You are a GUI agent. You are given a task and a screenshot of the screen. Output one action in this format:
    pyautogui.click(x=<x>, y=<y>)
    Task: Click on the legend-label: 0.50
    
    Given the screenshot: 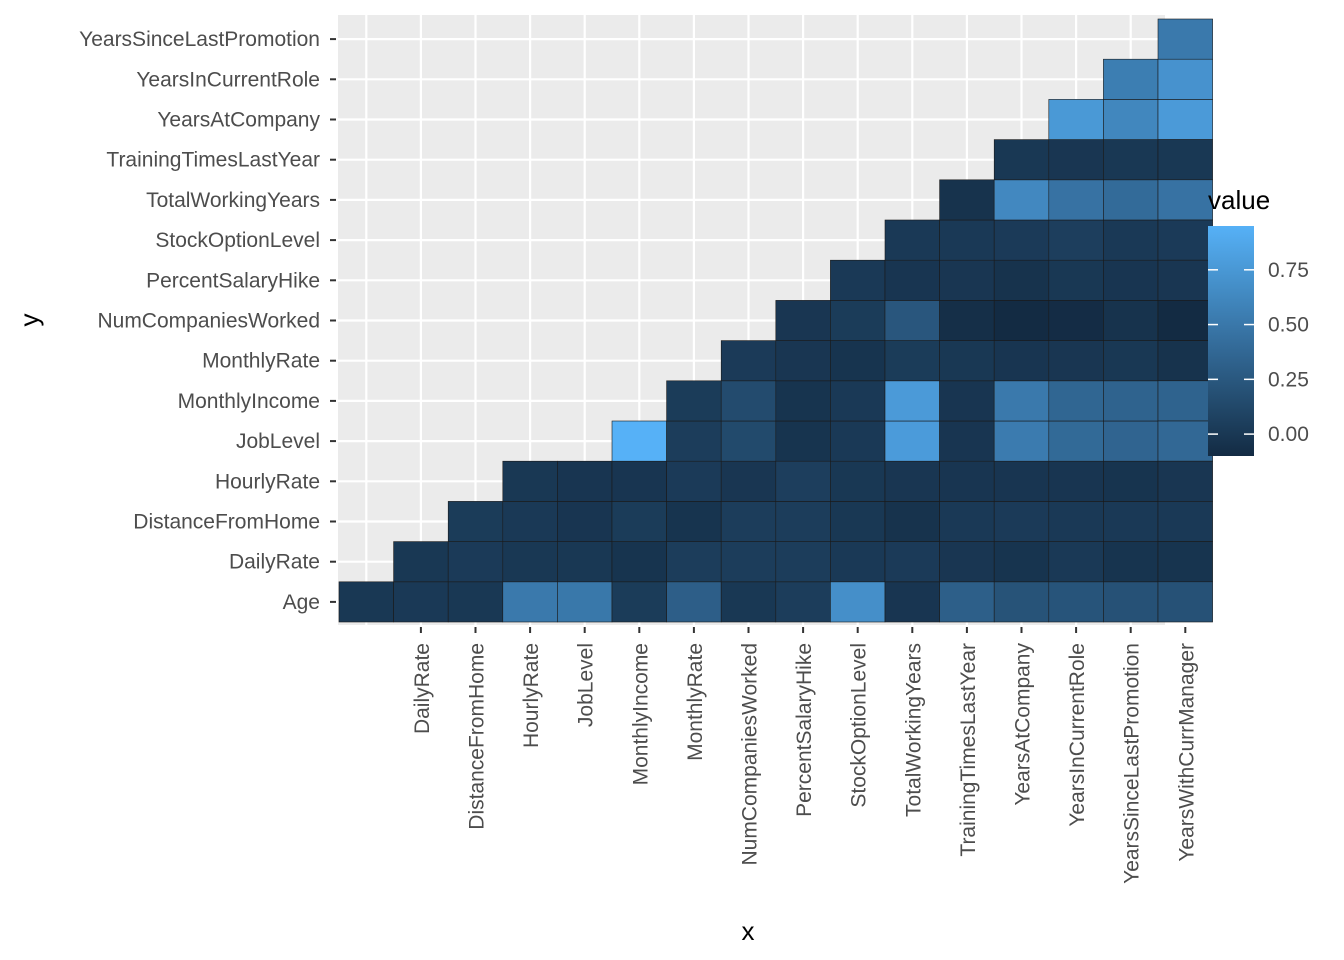 What is the action you would take?
    pyautogui.click(x=1288, y=325)
    